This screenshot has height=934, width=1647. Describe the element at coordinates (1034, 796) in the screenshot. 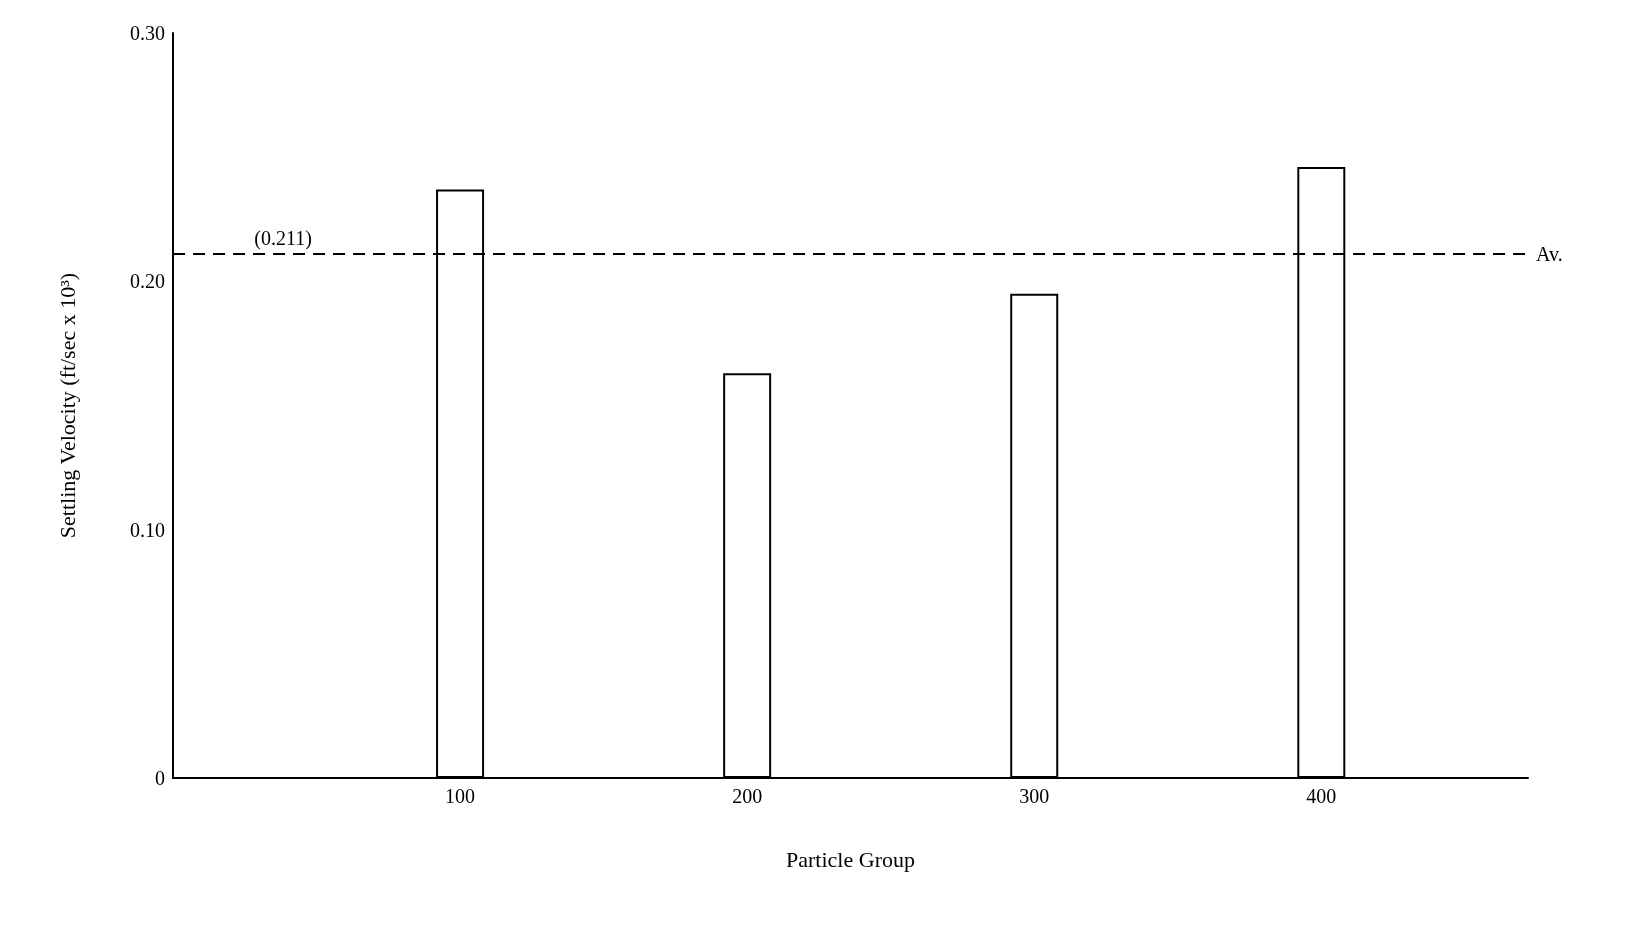

I see `x-tick-label: 300` at that location.